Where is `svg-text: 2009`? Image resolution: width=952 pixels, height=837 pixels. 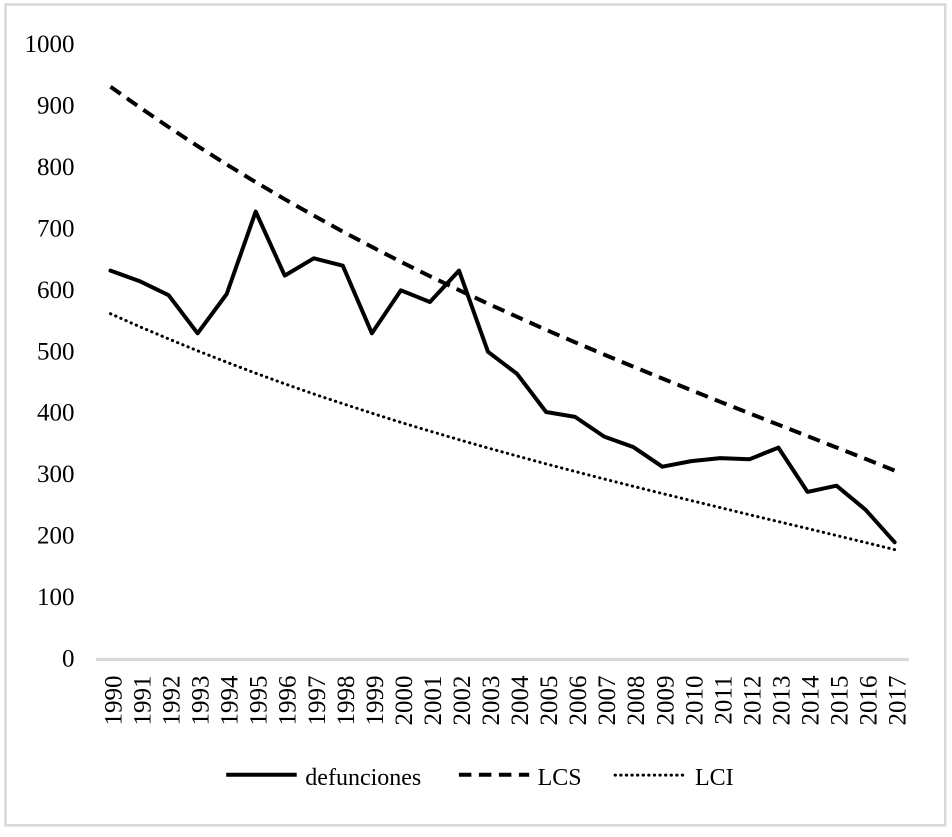 svg-text: 2009 is located at coordinates (665, 701).